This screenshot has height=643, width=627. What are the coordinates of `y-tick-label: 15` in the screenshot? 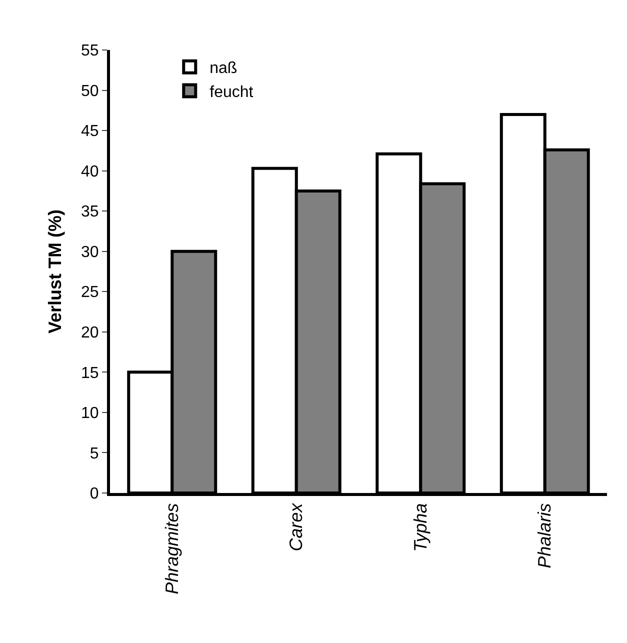 It's located at (90, 373).